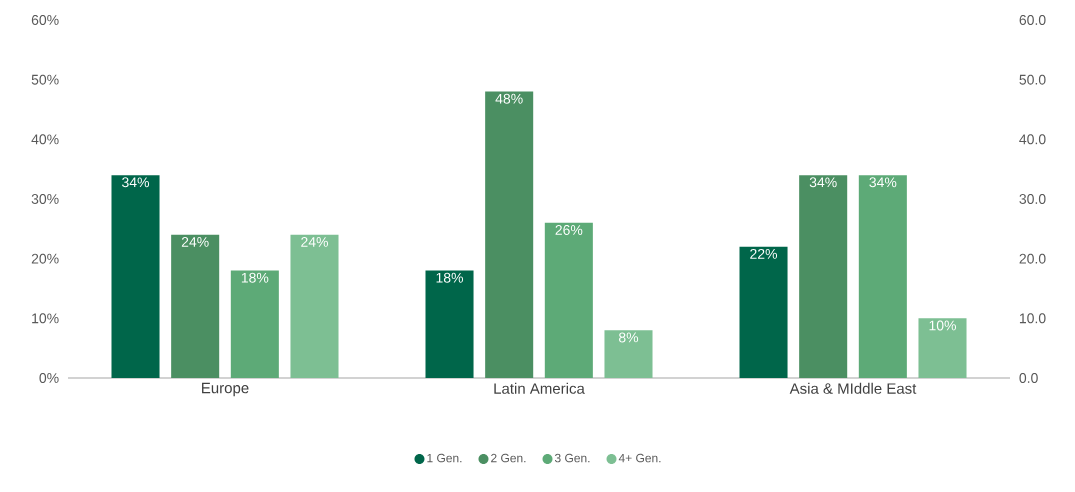  Describe the element at coordinates (45, 79) in the screenshot. I see `y-tick-label: 50%` at that location.